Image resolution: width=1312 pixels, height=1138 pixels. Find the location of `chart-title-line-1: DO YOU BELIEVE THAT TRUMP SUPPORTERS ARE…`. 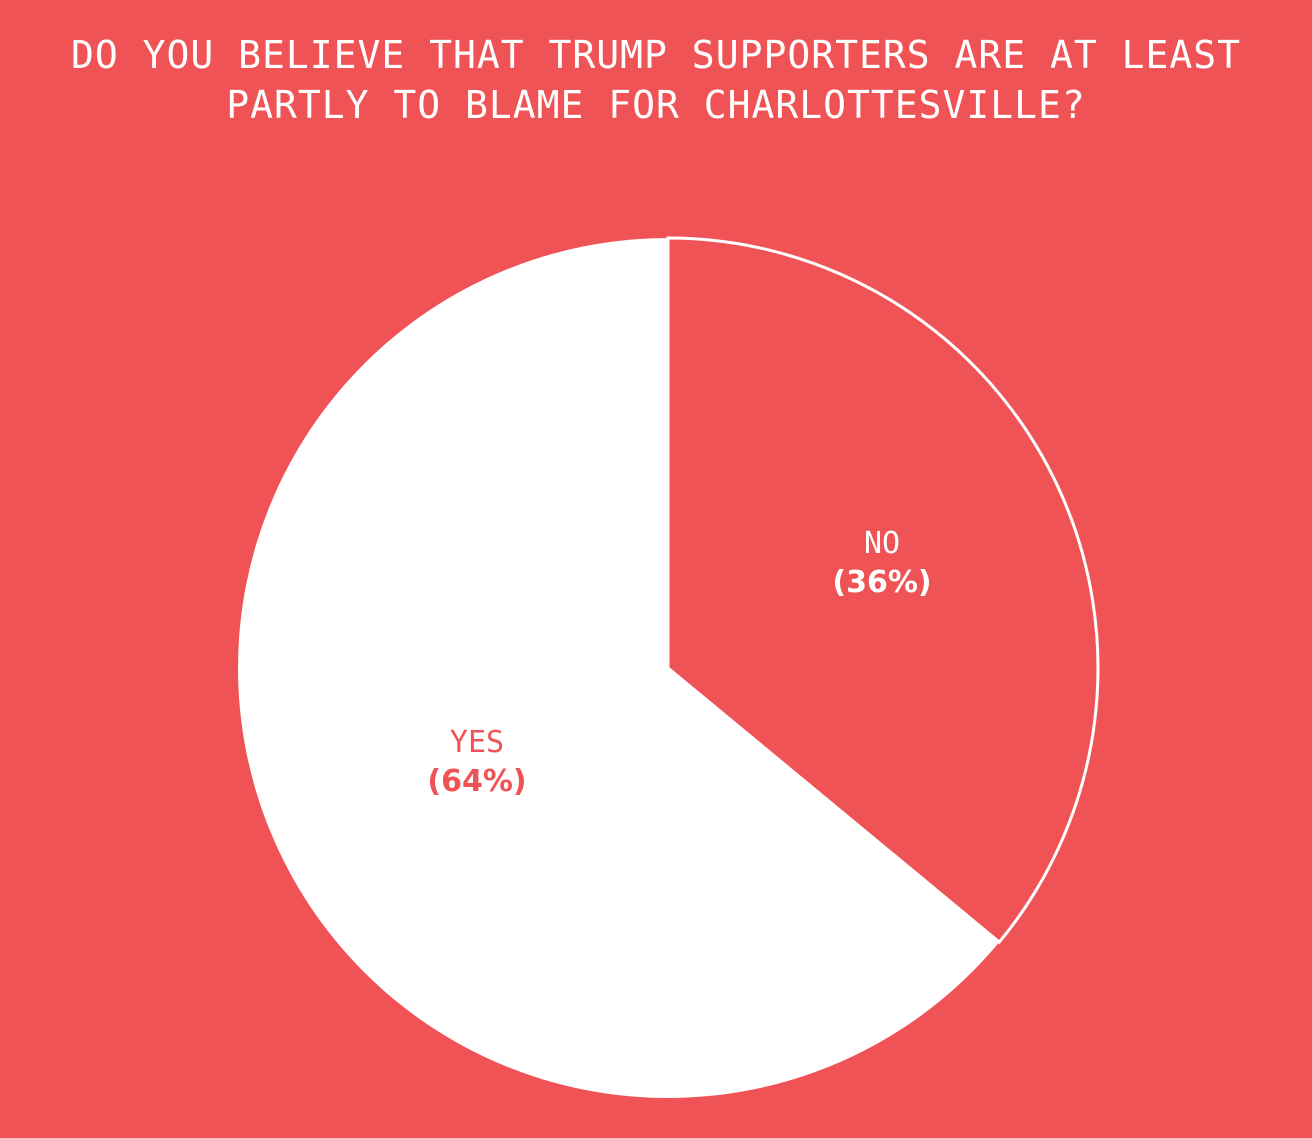

chart-title-line-1: DO YOU BELIEVE THAT TRUMP SUPPORTERS ARE… is located at coordinates (656, 55).